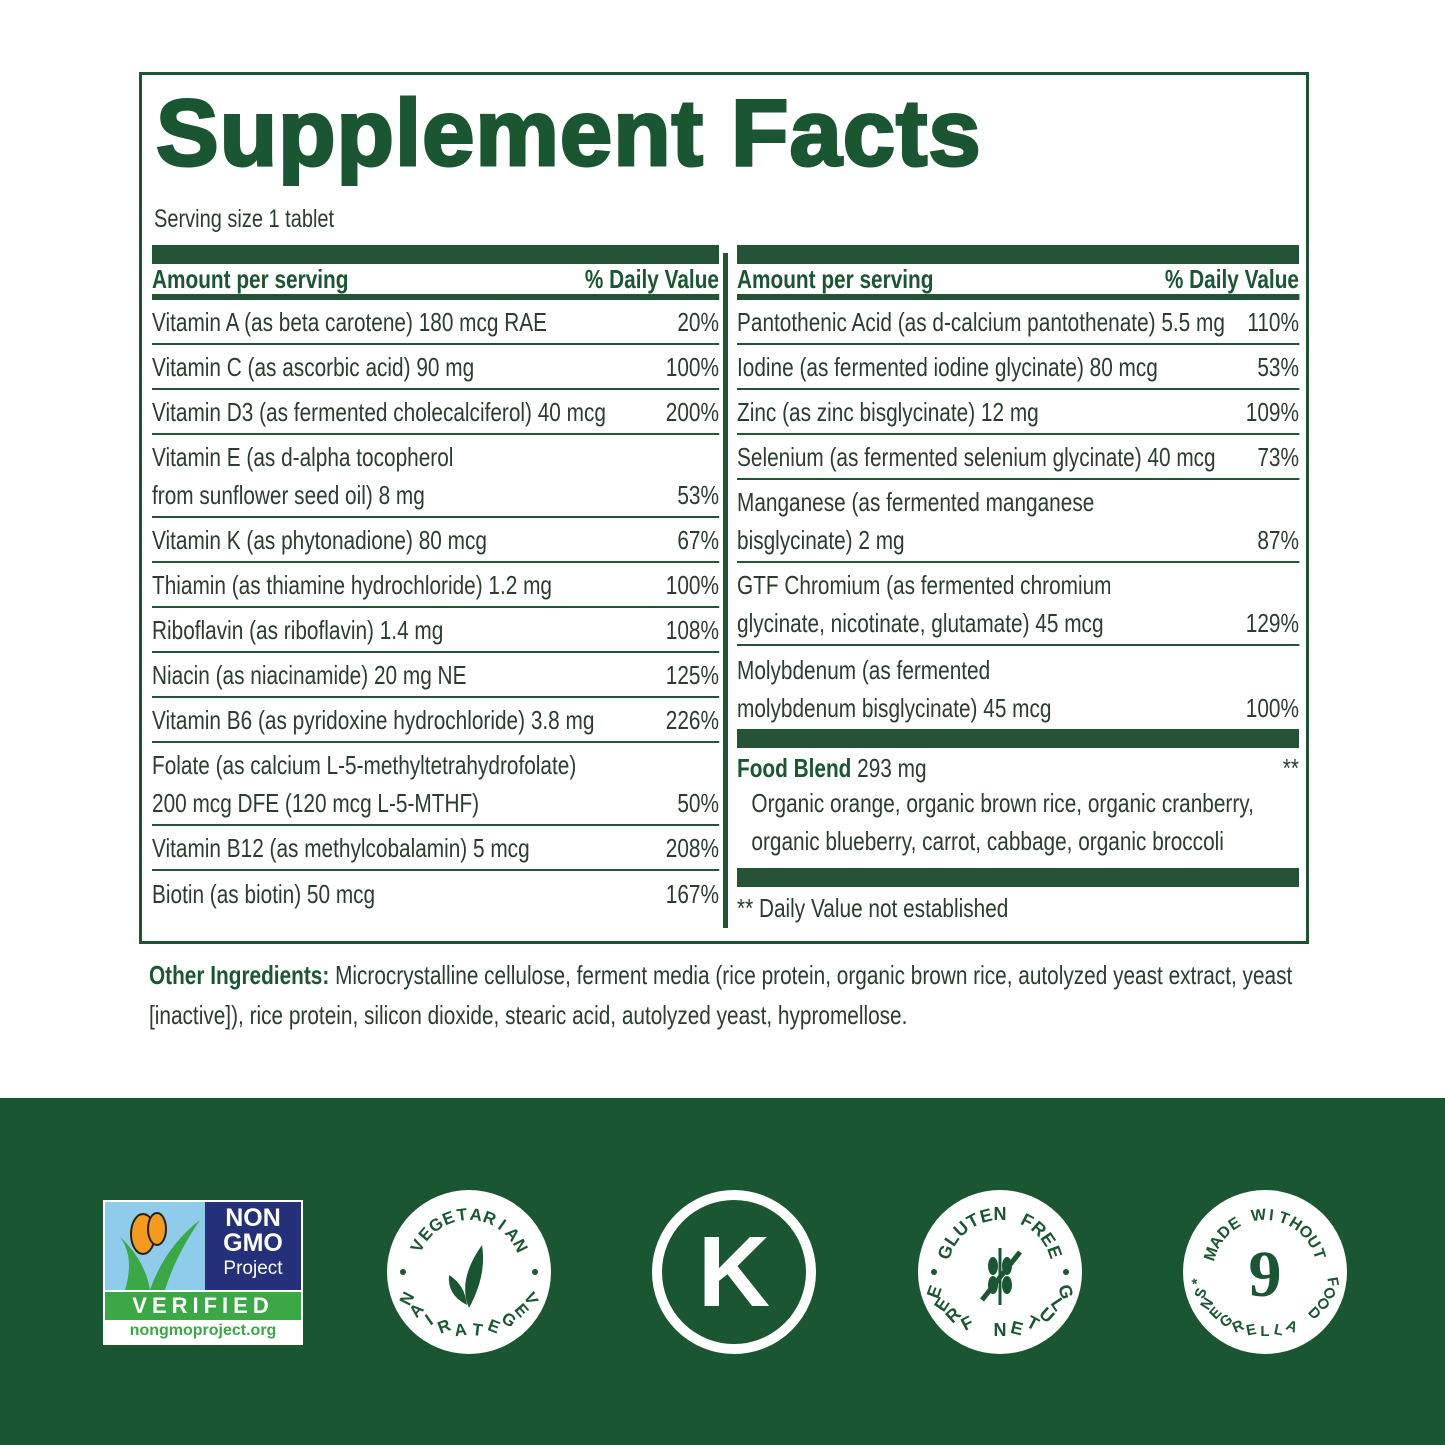  I want to click on nutrient-name: Zinc (as zinc bisglycinate) 12 mg, so click(888, 411).